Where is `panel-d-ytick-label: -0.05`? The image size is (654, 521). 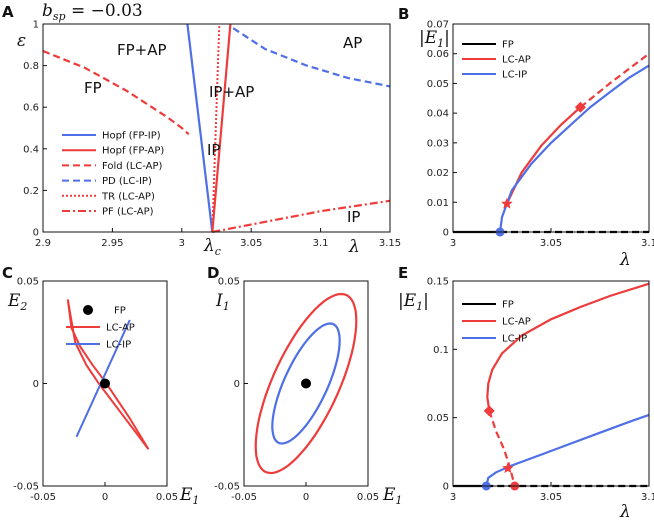
panel-d-ytick-label: -0.05 is located at coordinates (227, 487).